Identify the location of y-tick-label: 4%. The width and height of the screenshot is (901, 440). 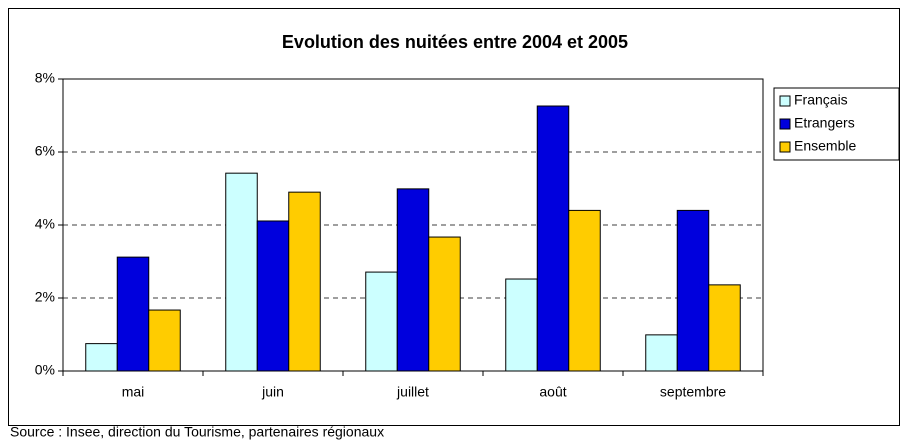
(45, 224).